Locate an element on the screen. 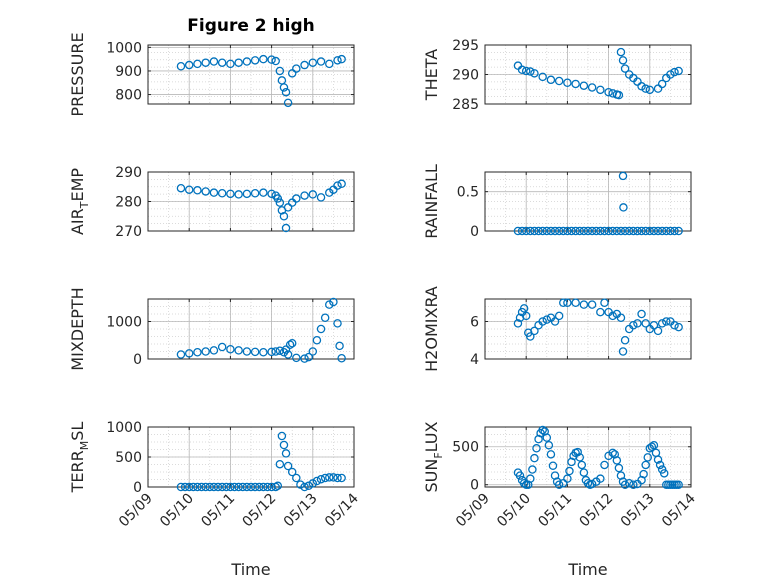 The height and width of the screenshot is (583, 778). chart-6-minor-grid is located at coordinates (588, 329).